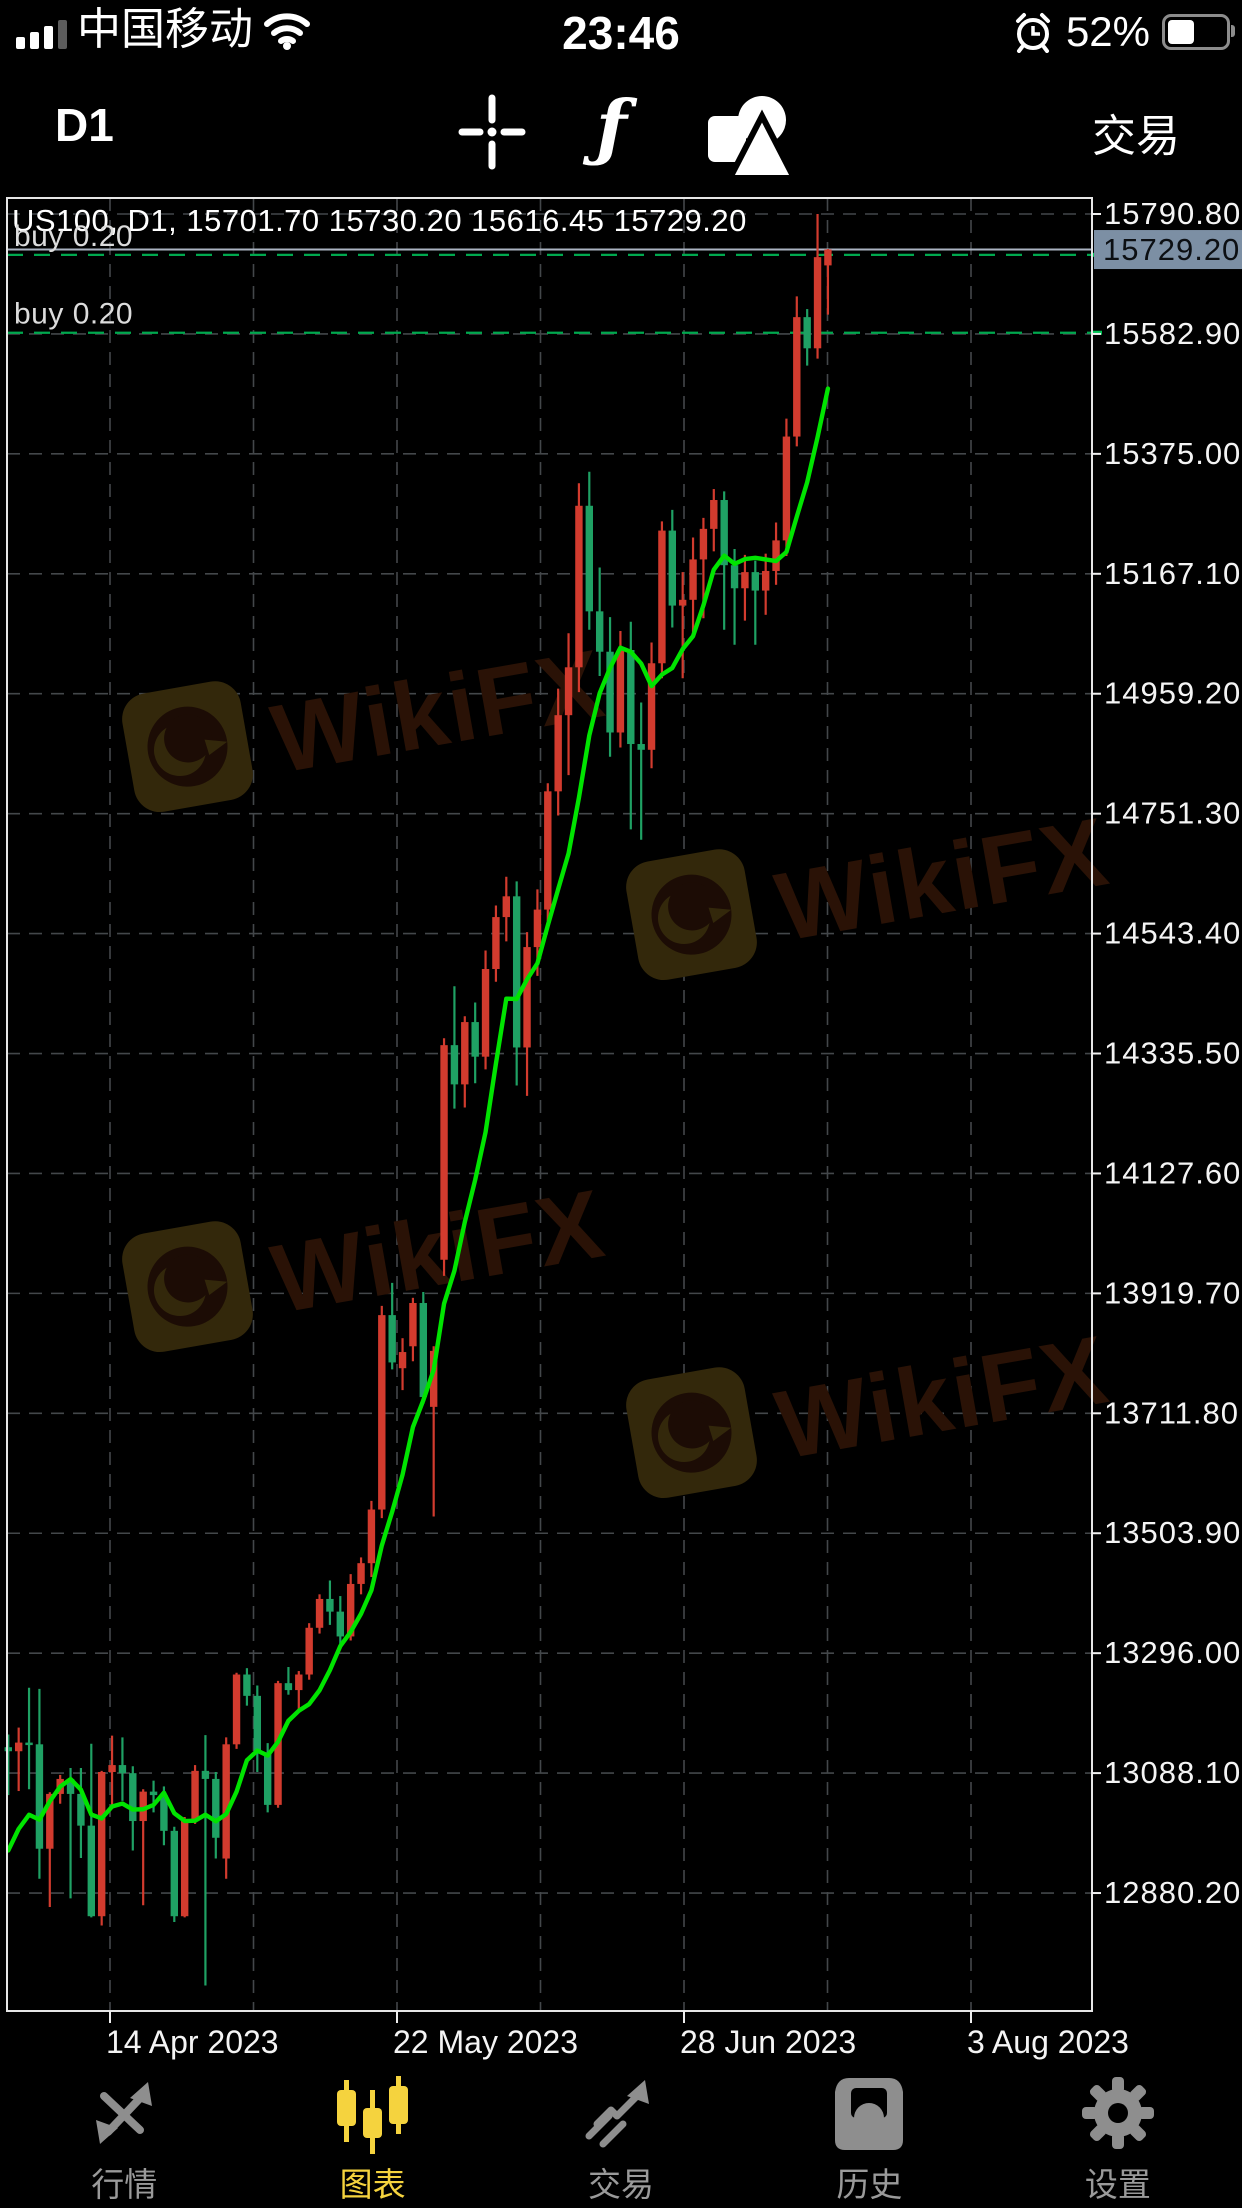  What do you see at coordinates (1032, 33) in the screenshot?
I see `alarm-icon` at bounding box center [1032, 33].